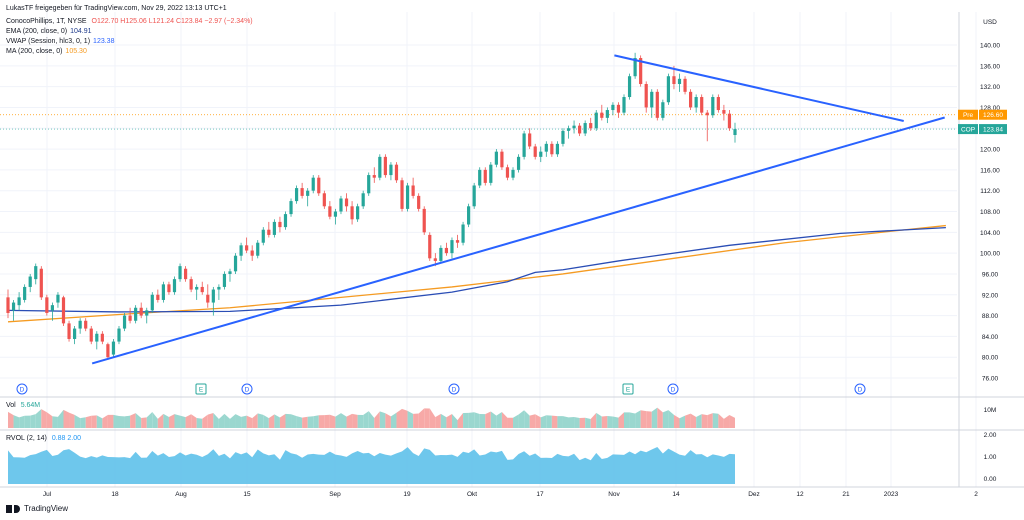  What do you see at coordinates (990, 170) in the screenshot?
I see `price-tick: 116.00` at bounding box center [990, 170].